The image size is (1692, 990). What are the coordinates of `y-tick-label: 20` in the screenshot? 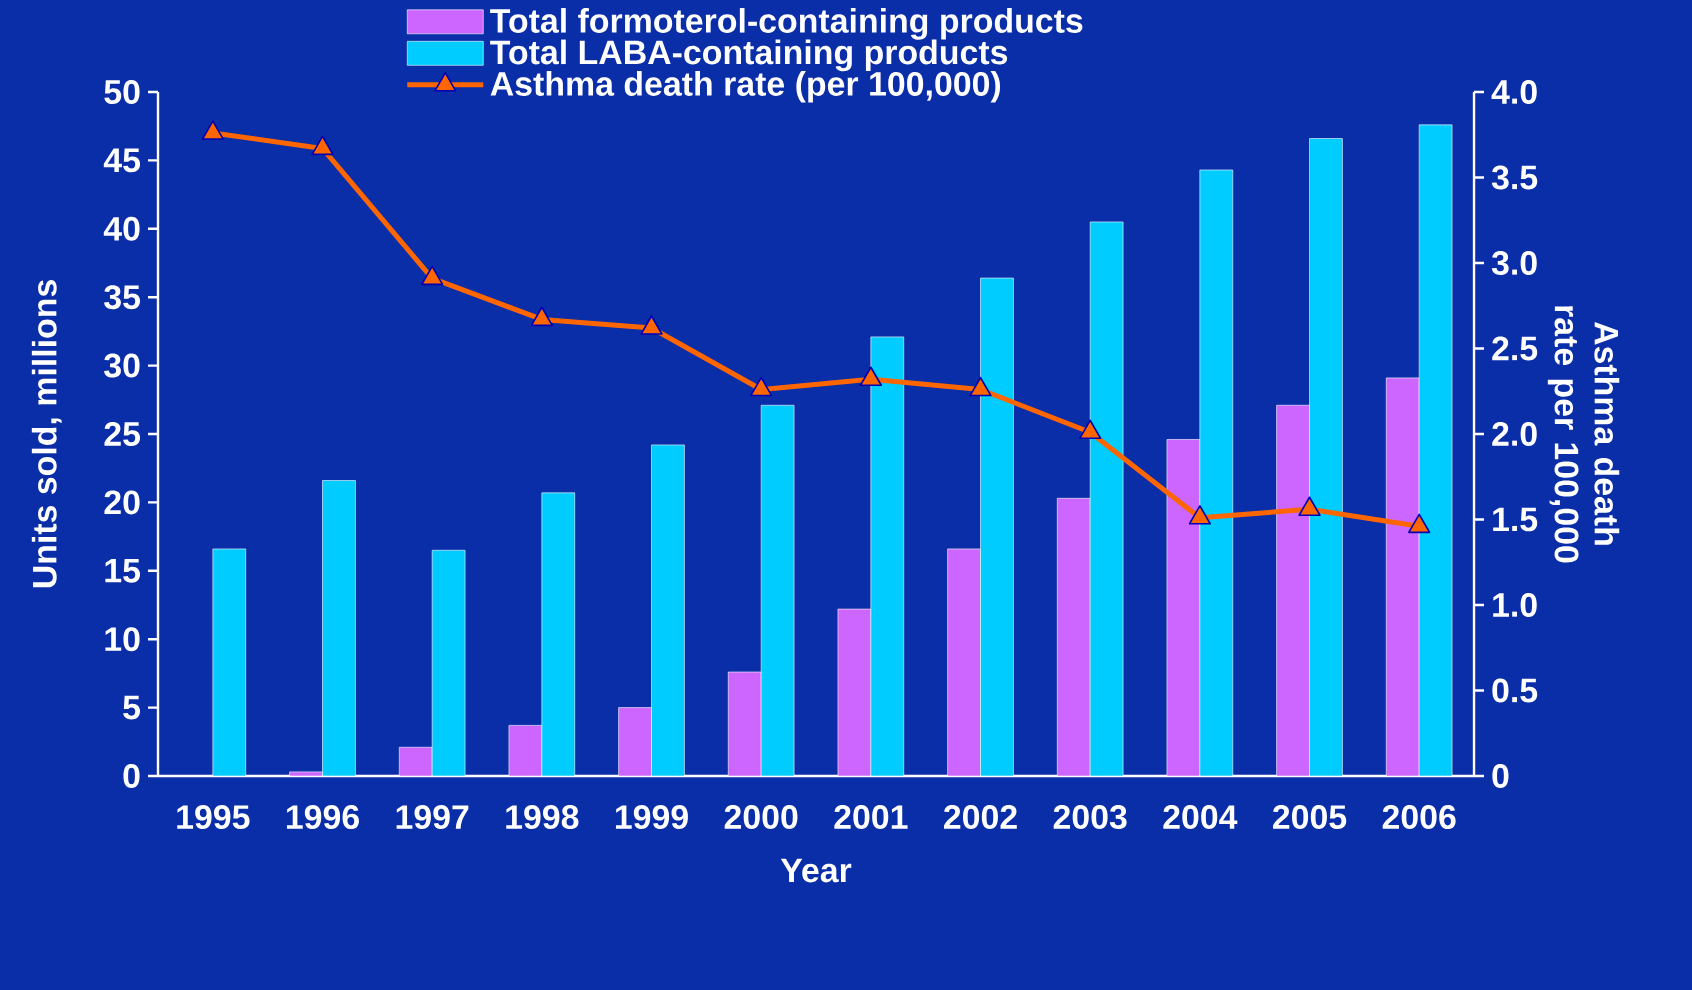 It's located at (122, 502).